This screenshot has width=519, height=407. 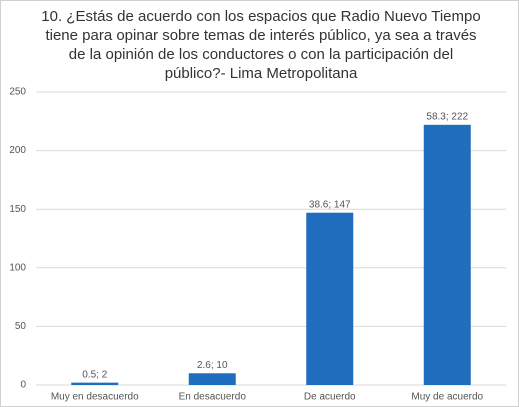 What do you see at coordinates (23, 385) in the screenshot?
I see `y-tick-label: 0` at bounding box center [23, 385].